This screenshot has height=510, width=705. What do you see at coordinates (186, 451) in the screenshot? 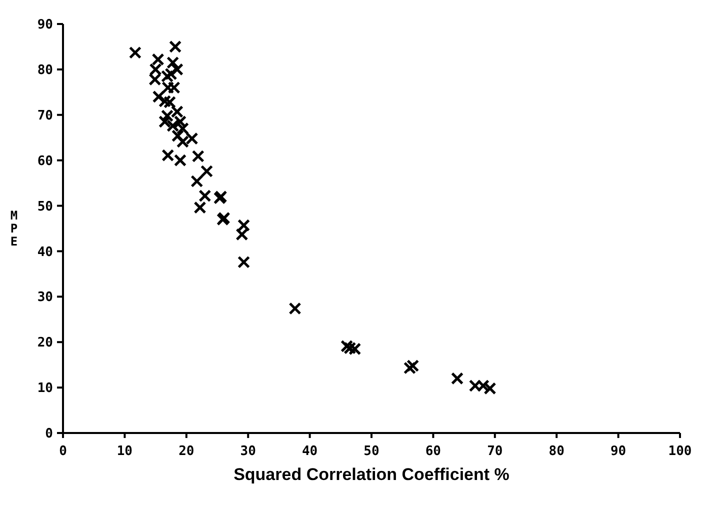
I see `x-tick-label: 20` at bounding box center [186, 451].